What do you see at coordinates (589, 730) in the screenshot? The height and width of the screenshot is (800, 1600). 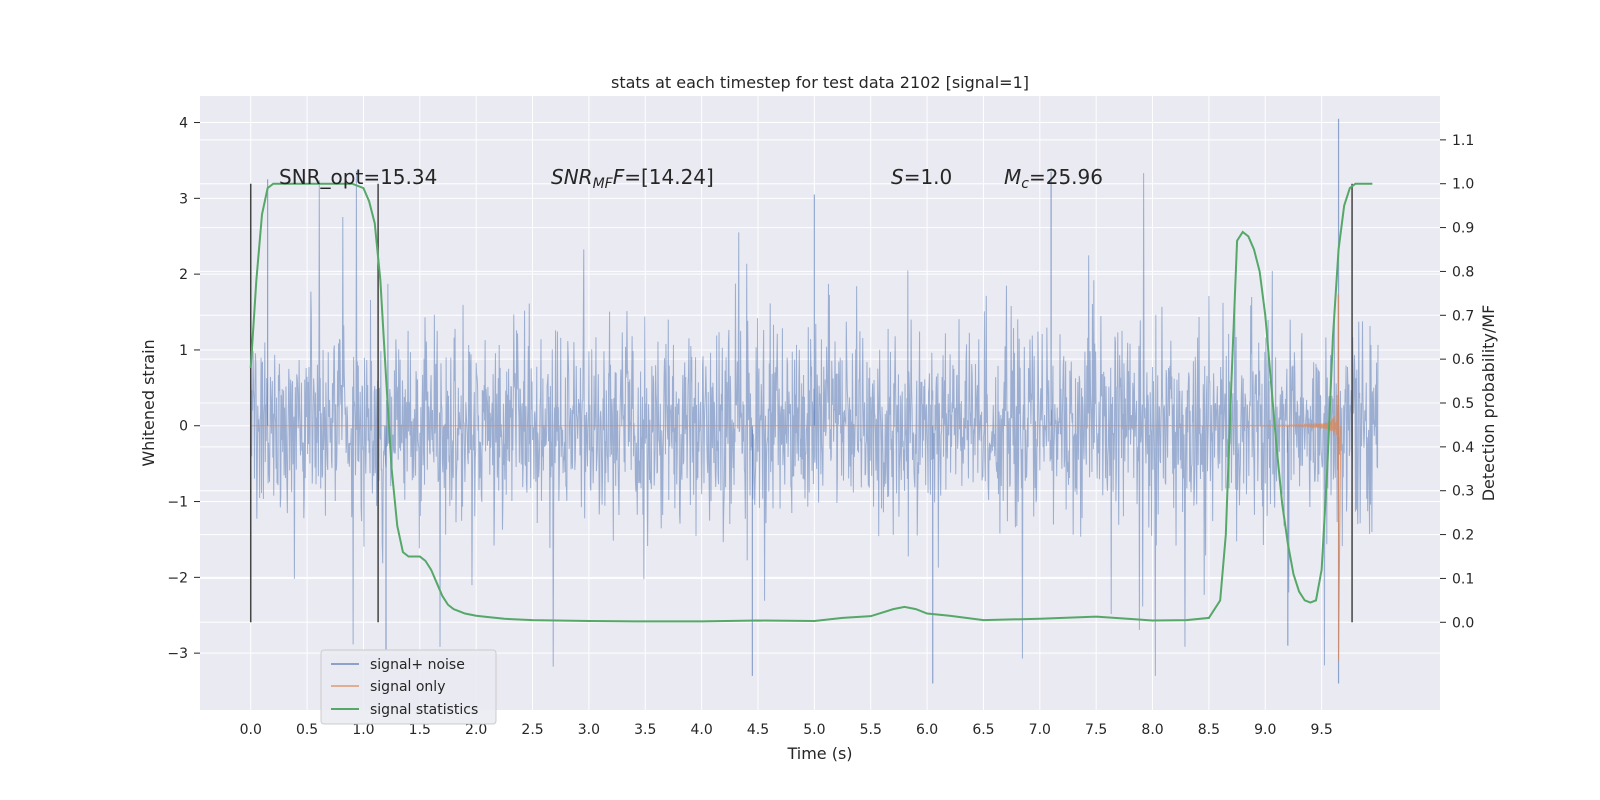 I see `x-tick-label: 3.0` at bounding box center [589, 730].